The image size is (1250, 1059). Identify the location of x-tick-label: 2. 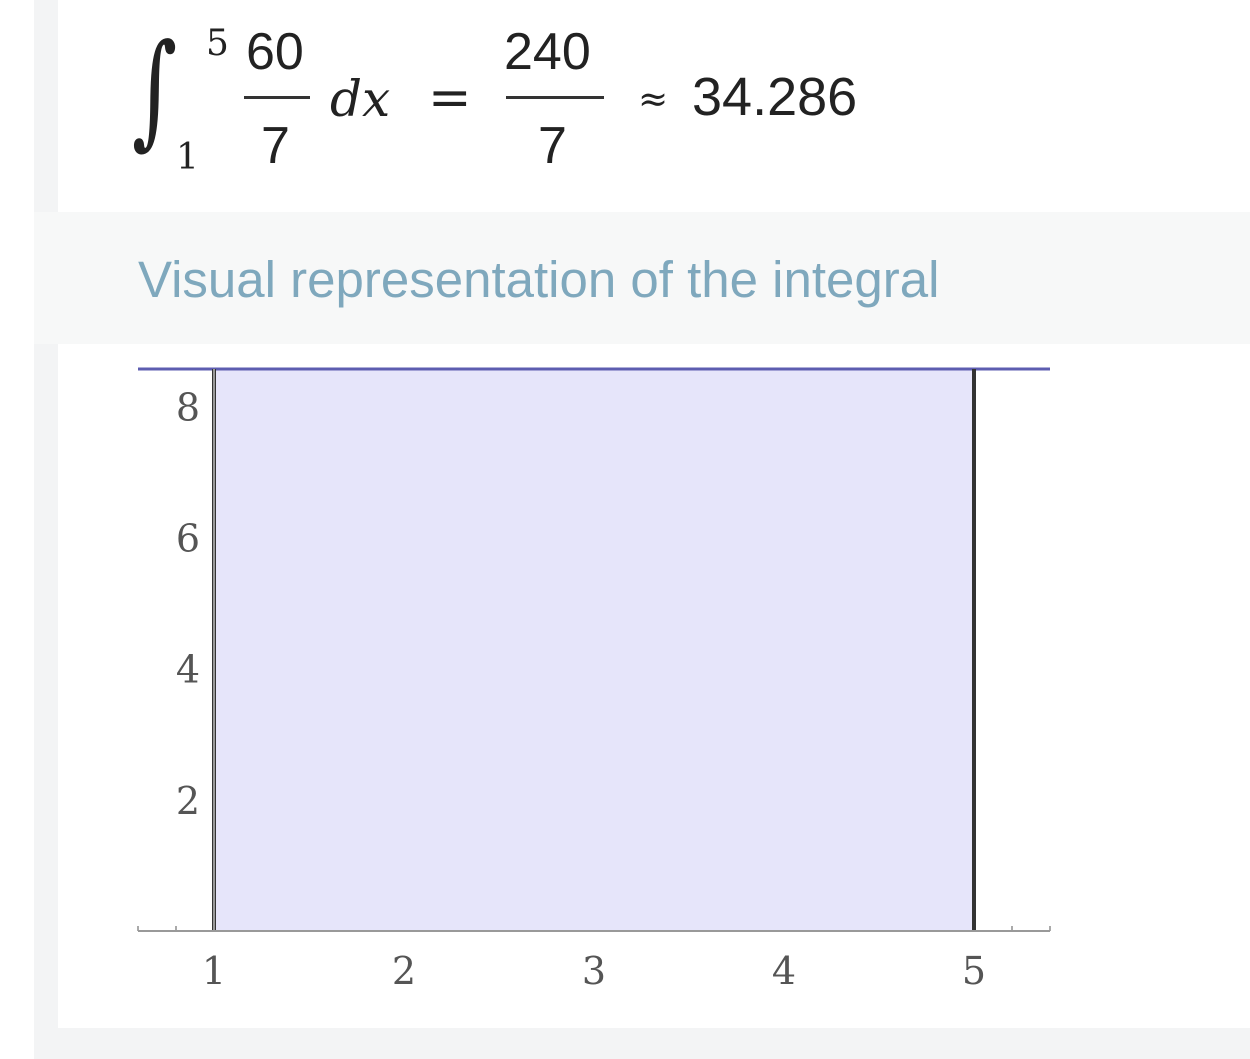
(404, 971).